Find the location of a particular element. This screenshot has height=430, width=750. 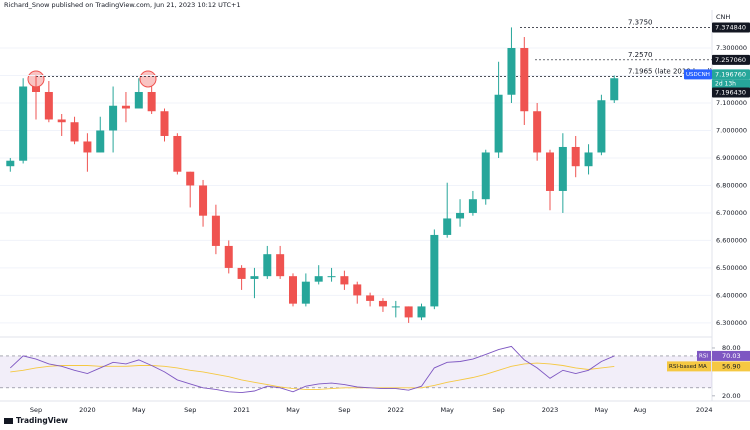

rsi-band is located at coordinates (356, 371).